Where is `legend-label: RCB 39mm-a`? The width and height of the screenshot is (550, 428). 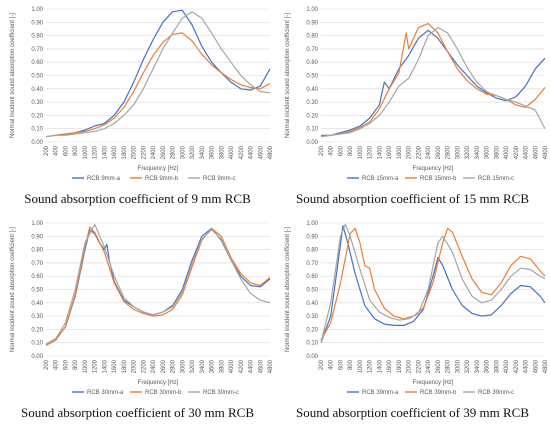 legend-label: RCB 39mm-a is located at coordinates (380, 393).